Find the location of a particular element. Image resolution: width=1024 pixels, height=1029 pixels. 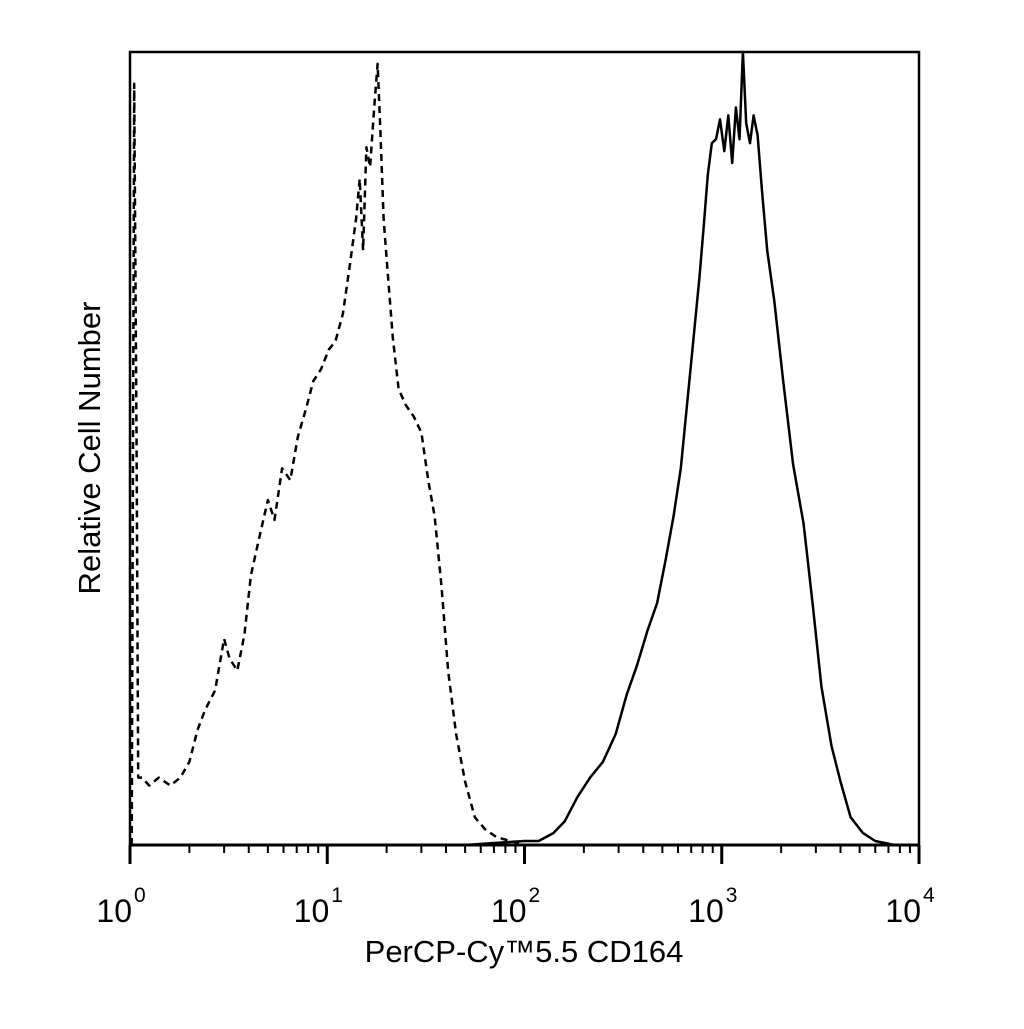

x-tick-label: 10 3 is located at coordinates (712, 906).